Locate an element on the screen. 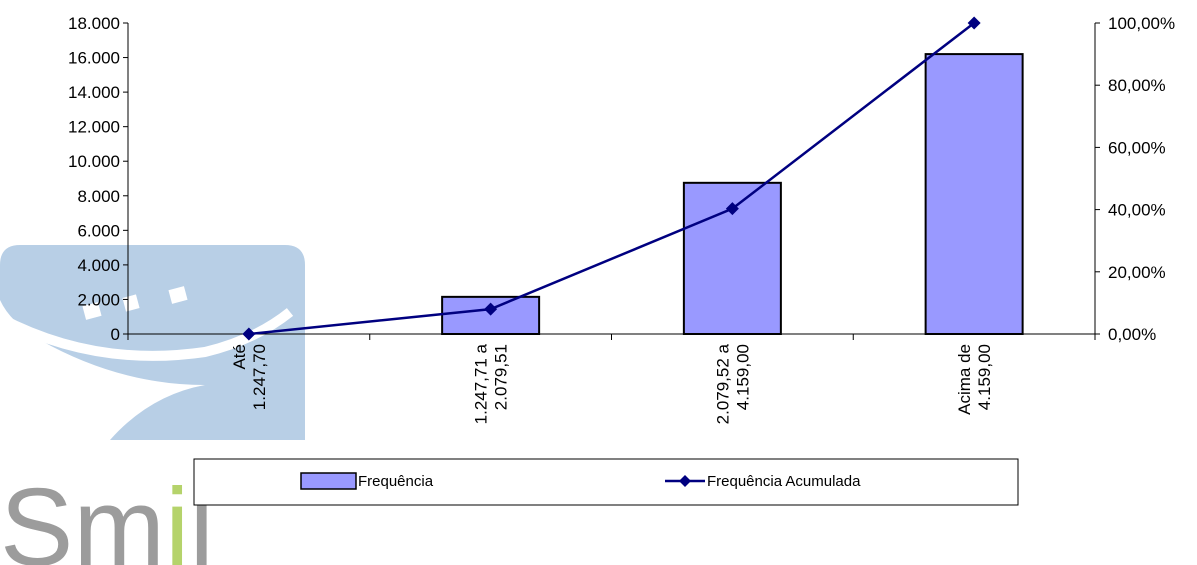  legend-line-marker is located at coordinates (685, 481).